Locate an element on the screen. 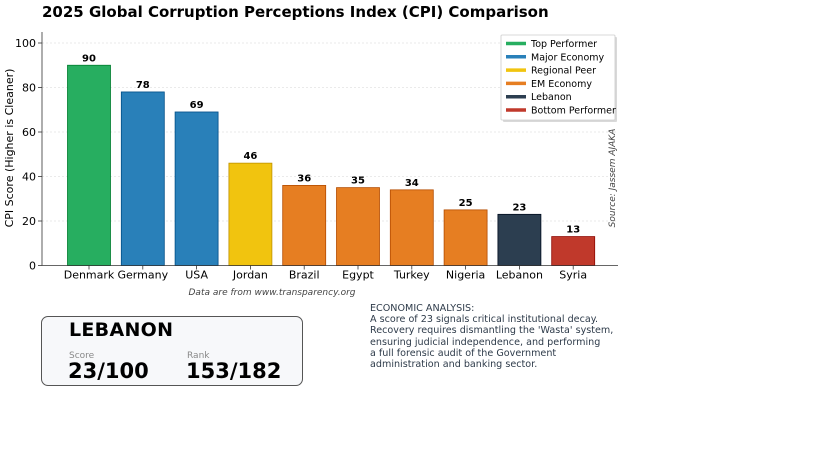 Image resolution: width=819 pixels, height=460 pixels. x-tick-label: Nigeria is located at coordinates (465, 275).